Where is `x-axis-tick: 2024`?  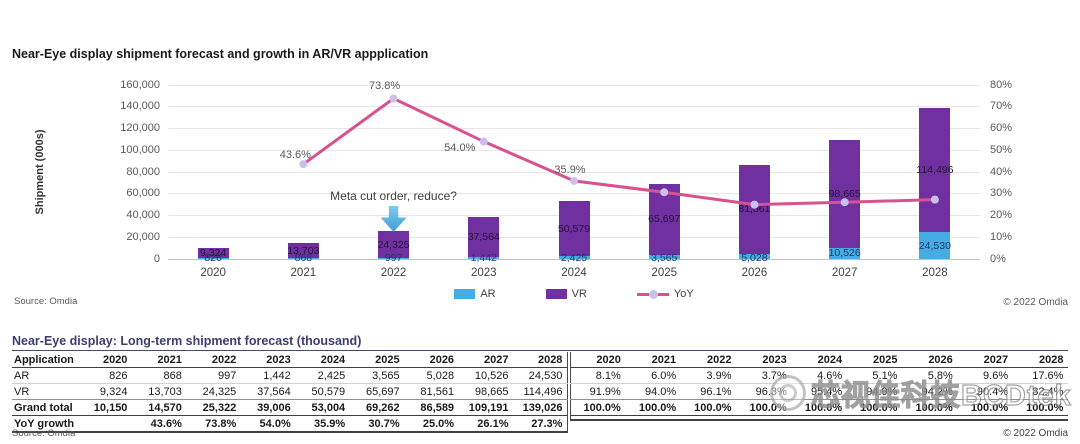
x-axis-tick: 2024 is located at coordinates (574, 273).